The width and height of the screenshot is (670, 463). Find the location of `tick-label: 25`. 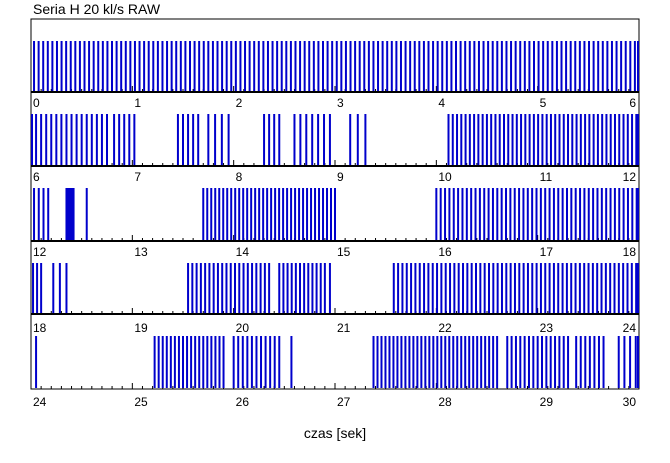

tick-label: 25 is located at coordinates (141, 402).